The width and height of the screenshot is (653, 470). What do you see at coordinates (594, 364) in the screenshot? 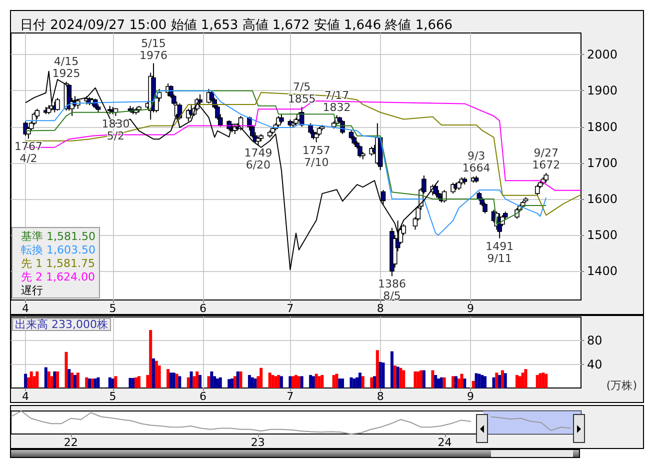
I see `y-tick-label: 40` at bounding box center [594, 364].